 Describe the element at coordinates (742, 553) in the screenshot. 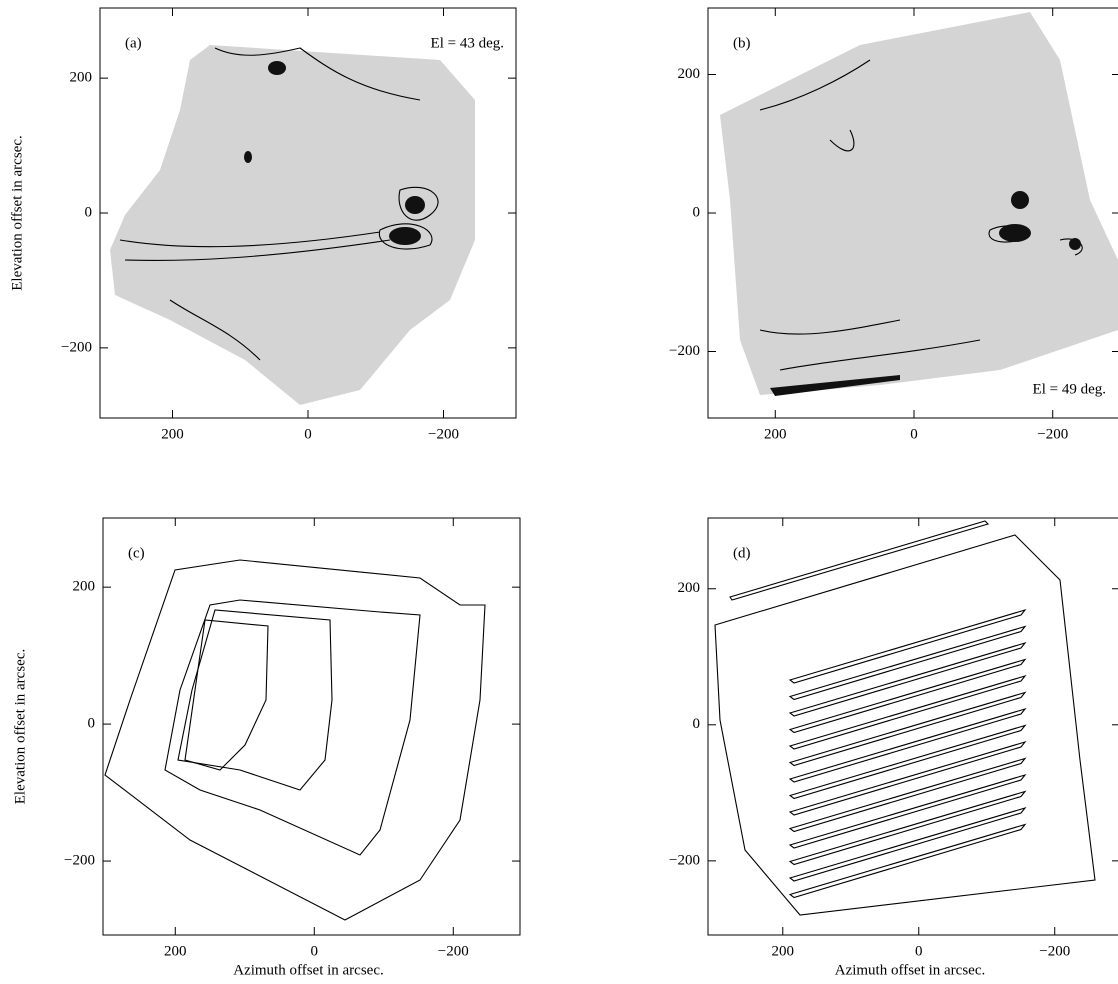

I see `panel-label: (d)` at that location.